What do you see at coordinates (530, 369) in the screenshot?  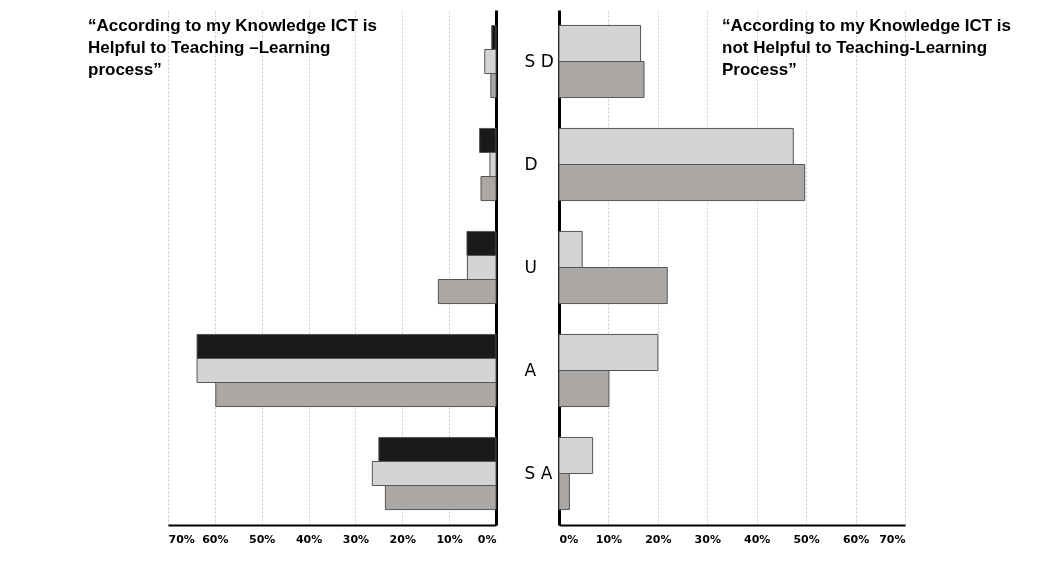 I see `y-tick-label: A` at bounding box center [530, 369].